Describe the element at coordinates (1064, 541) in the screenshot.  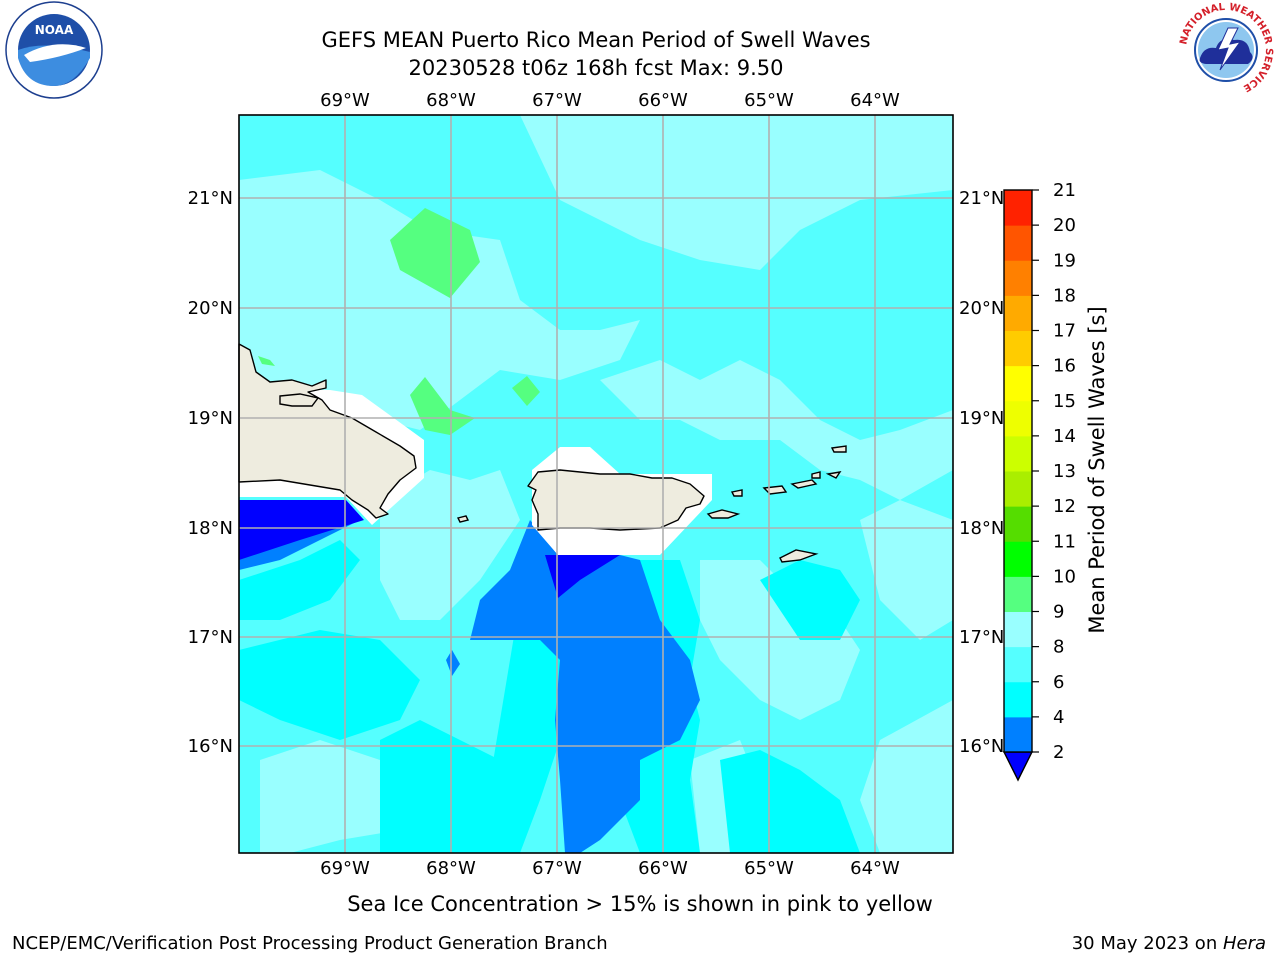
I see `colorbar-tick-label: 11` at that location.